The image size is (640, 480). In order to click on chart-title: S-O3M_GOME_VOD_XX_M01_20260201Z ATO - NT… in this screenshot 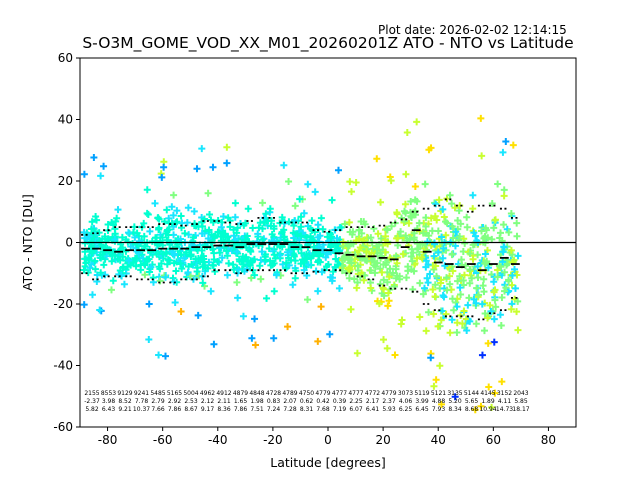, I will do `click(328, 43)`.